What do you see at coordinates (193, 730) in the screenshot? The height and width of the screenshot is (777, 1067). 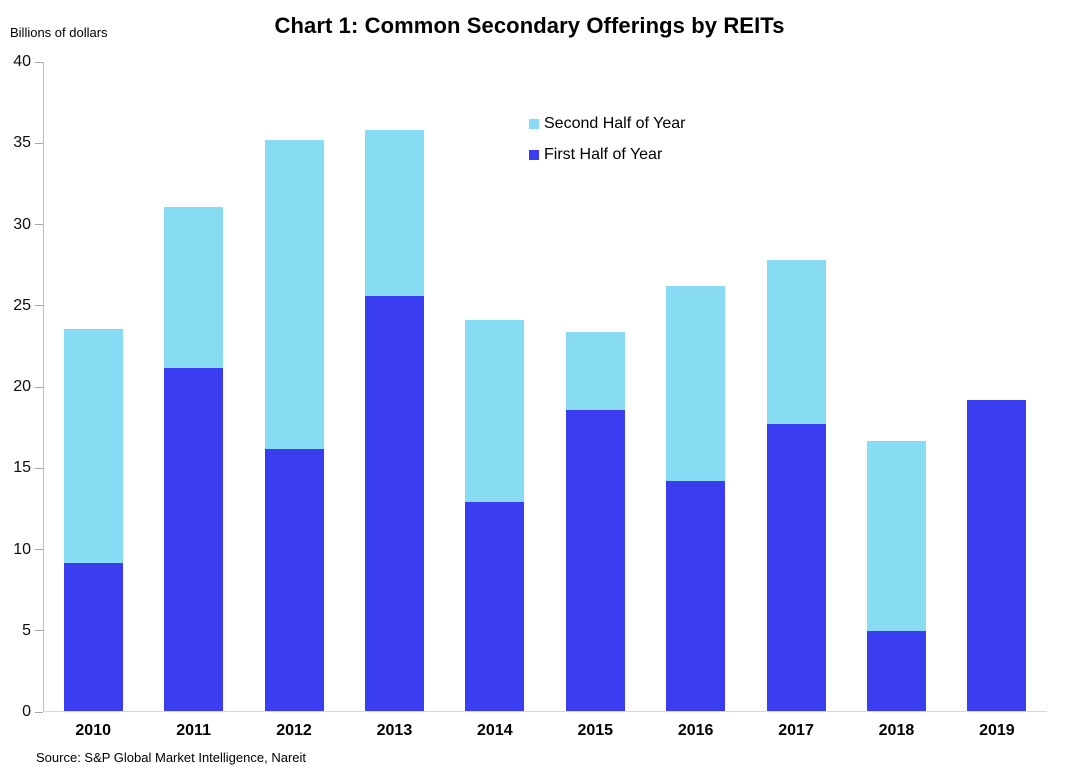 I see `x-axis-label-2011: 2011` at bounding box center [193, 730].